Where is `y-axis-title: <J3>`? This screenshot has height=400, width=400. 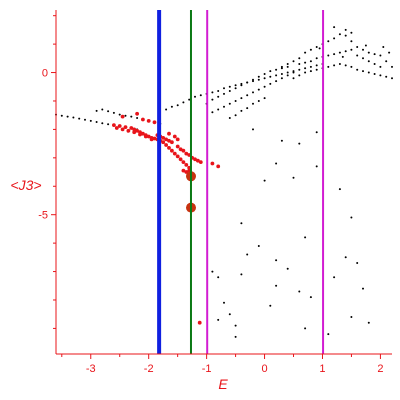
y-axis-title: <J3> is located at coordinates (25, 185).